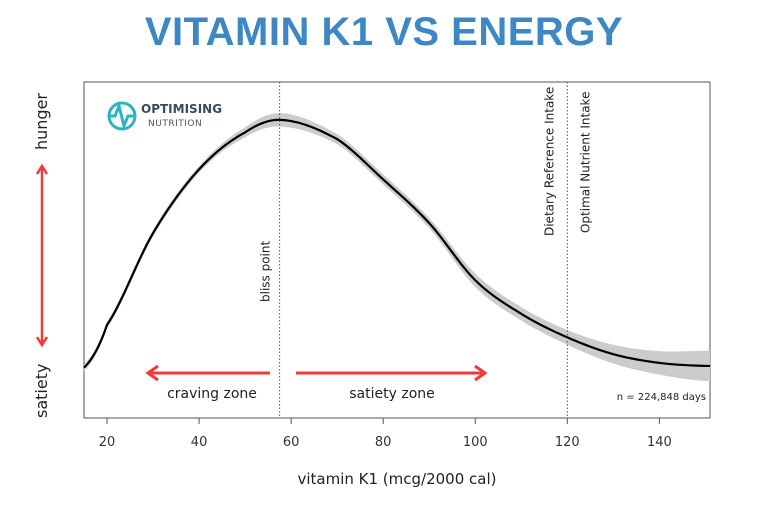 The width and height of the screenshot is (768, 523). What do you see at coordinates (383, 442) in the screenshot?
I see `x-tick-label: 80` at bounding box center [383, 442].